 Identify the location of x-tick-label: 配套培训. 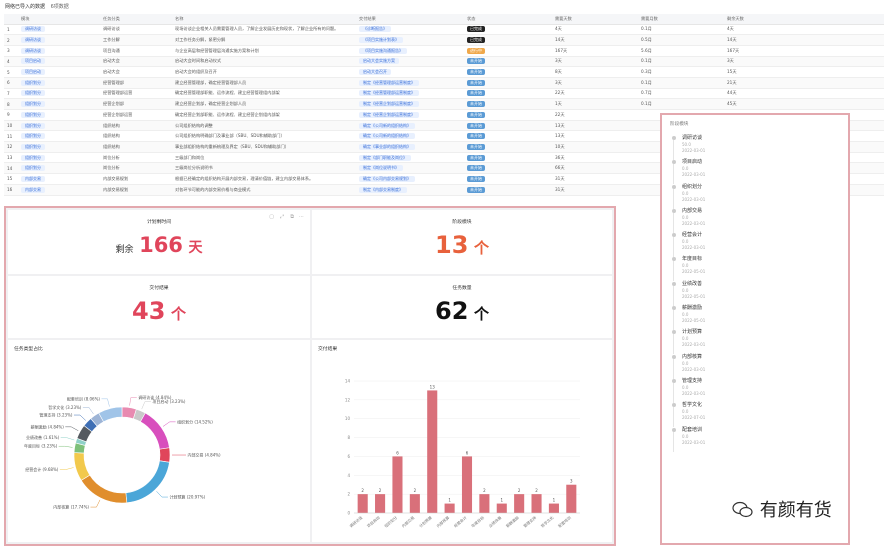
(564, 522).